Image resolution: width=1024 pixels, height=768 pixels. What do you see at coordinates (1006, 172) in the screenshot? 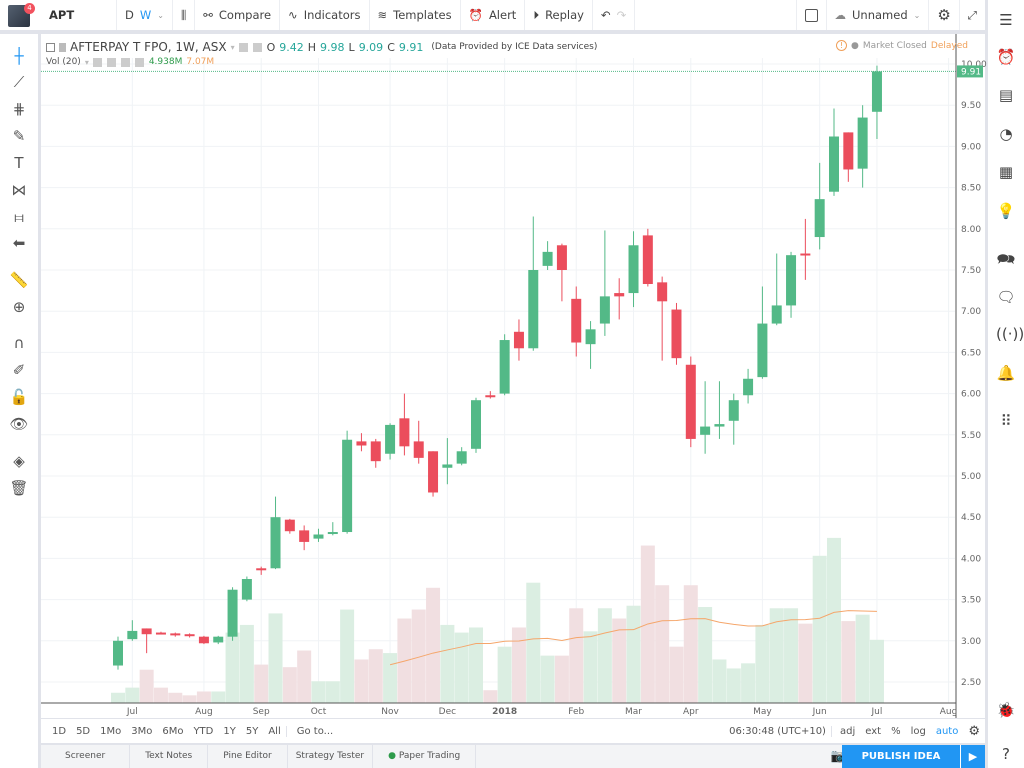
I see `calendar-icon: ▦` at bounding box center [1006, 172].